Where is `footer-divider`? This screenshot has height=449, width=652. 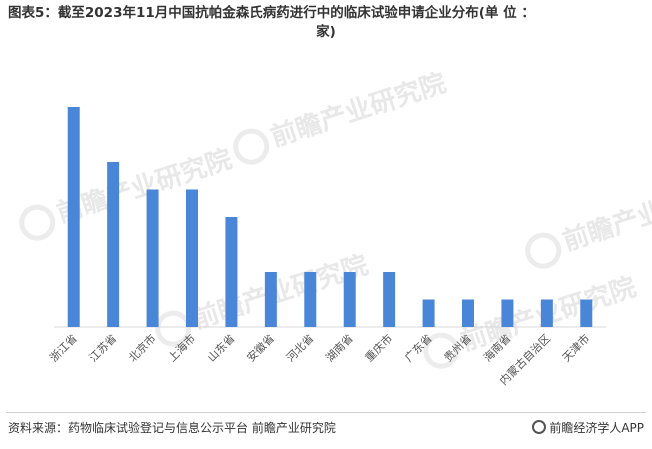 footer-divider is located at coordinates (326, 412).